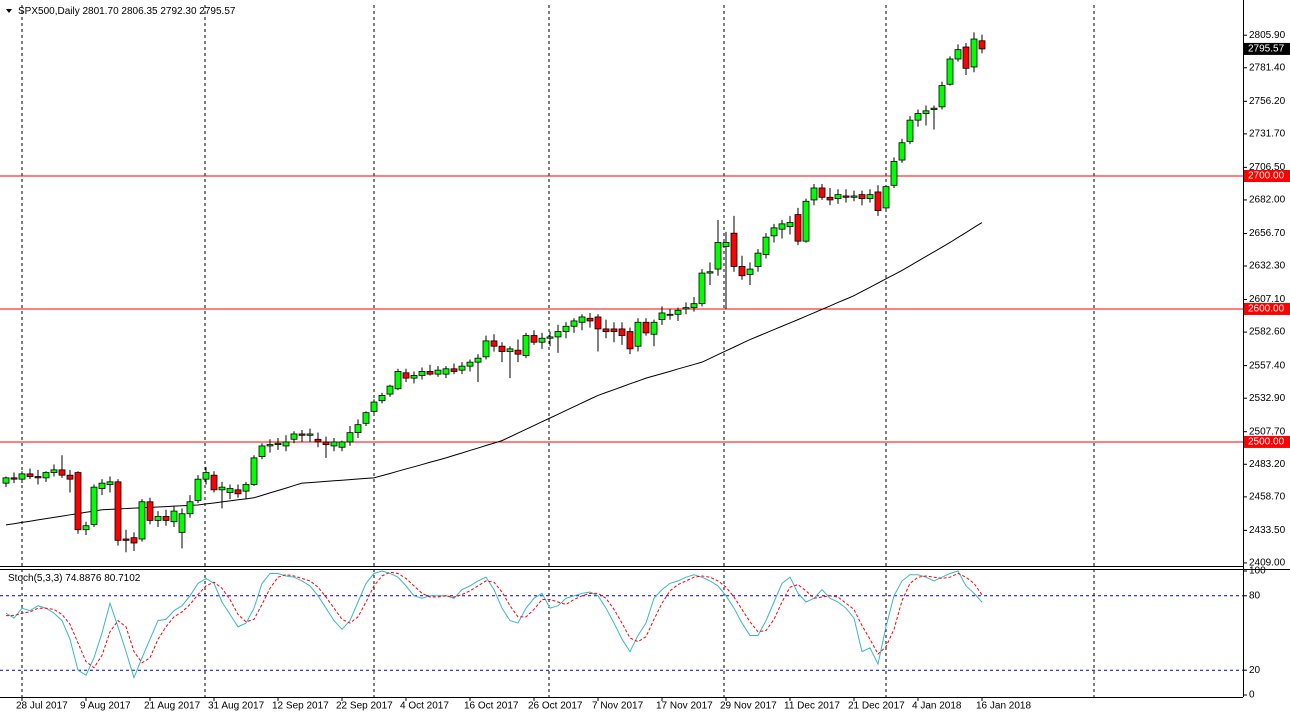 This screenshot has width=1290, height=719. I want to click on low: 2792.30, so click(178, 11).